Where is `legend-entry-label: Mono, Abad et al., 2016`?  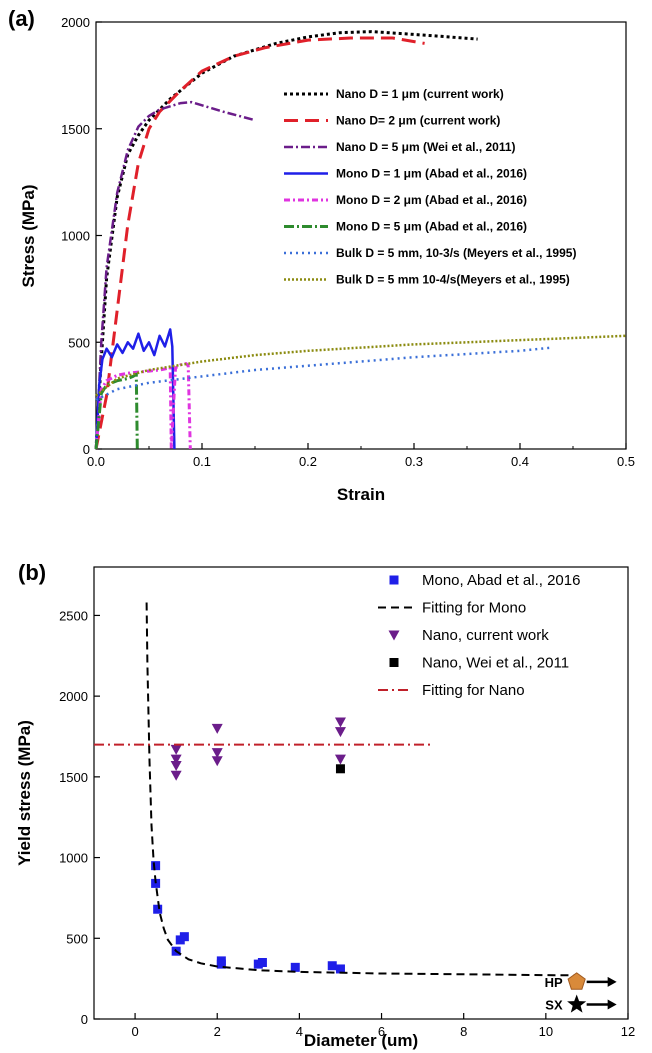 legend-entry-label: Mono, Abad et al., 2016 is located at coordinates (501, 580).